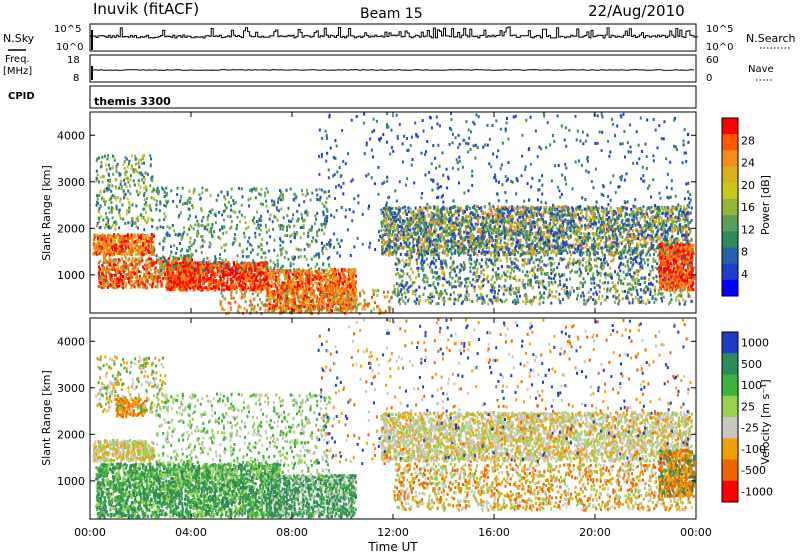 This screenshot has height=554, width=800. I want to click on radar-title: Inuvik (fitACF), so click(146, 9).